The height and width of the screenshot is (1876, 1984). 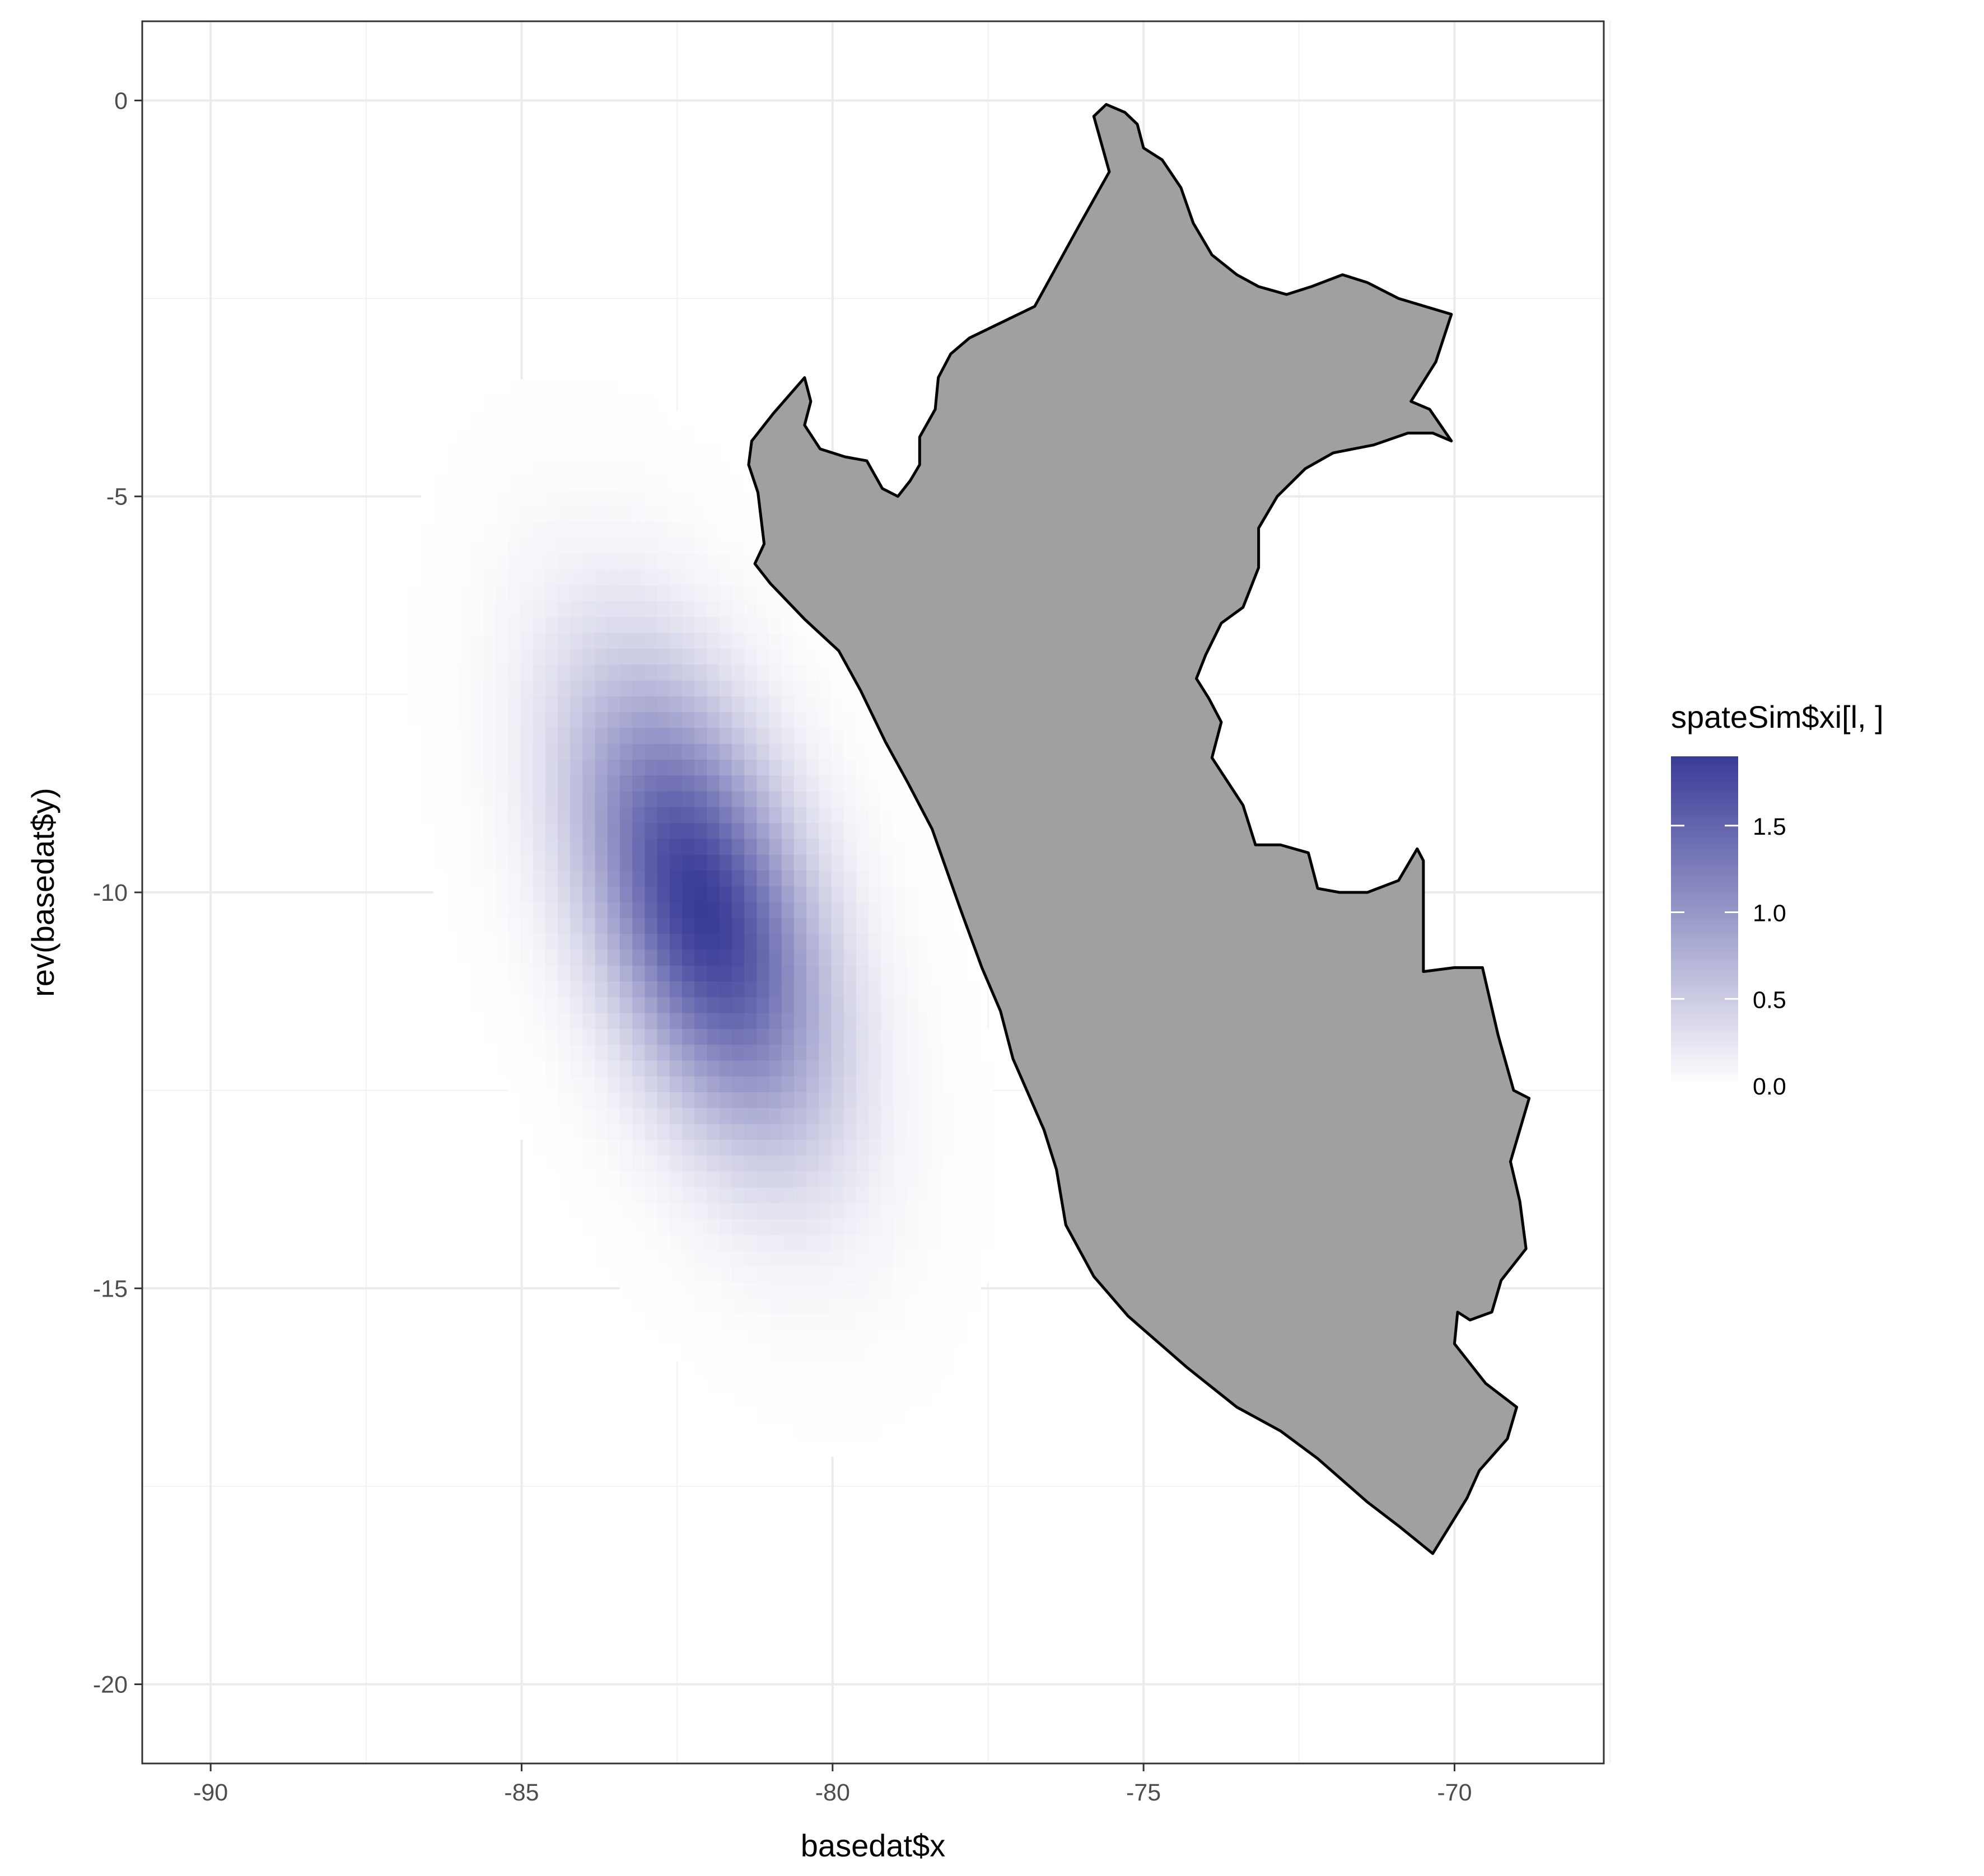 I want to click on legend-ticks: 0.00.51.01.5, so click(x=1728, y=956).